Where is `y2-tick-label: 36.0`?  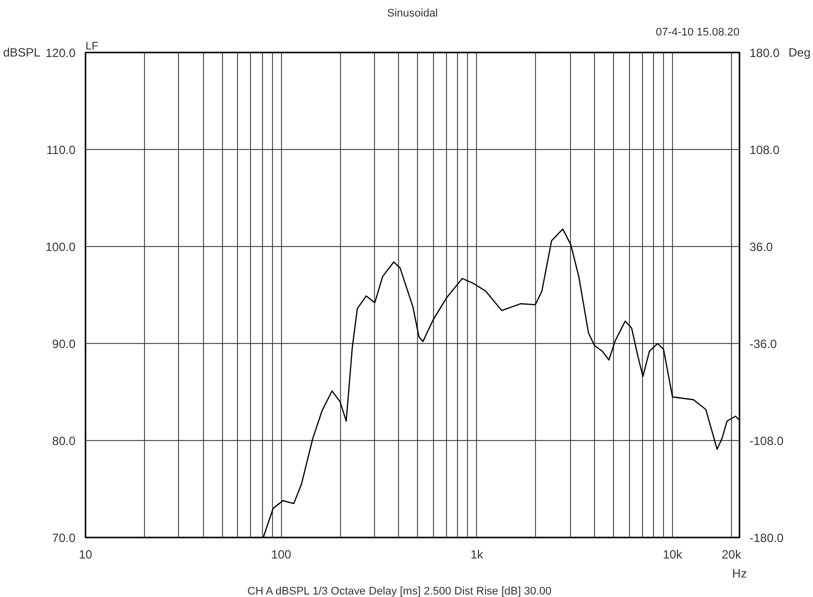
y2-tick-label: 36.0 is located at coordinates (762, 247).